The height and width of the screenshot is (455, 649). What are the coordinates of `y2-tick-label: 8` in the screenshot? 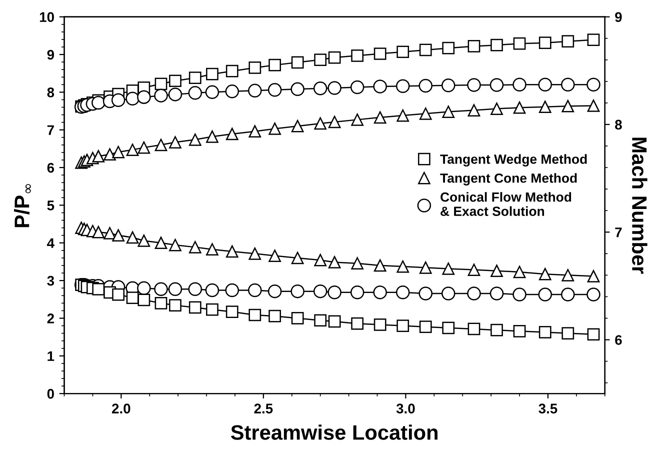 It's located at (618, 125).